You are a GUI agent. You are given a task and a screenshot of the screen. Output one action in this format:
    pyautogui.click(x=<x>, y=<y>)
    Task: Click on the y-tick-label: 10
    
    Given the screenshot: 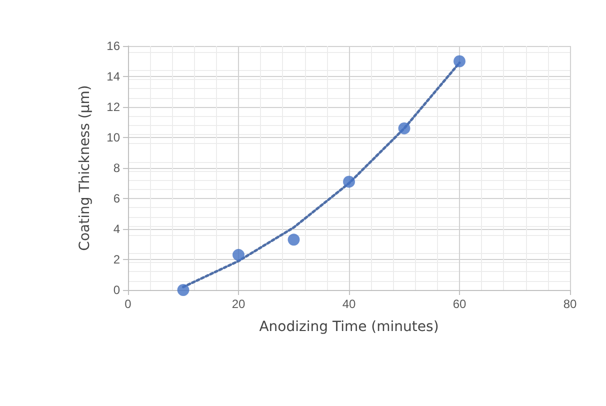 What is the action you would take?
    pyautogui.click(x=113, y=137)
    